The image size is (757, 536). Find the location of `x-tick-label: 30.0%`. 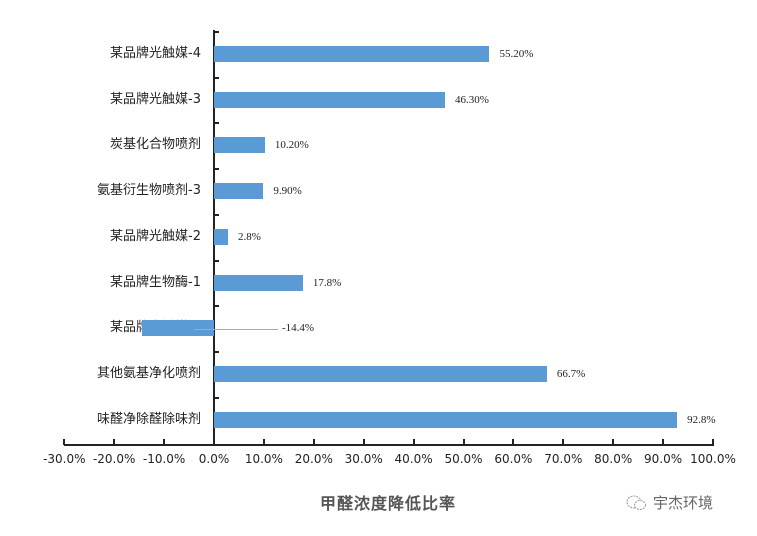

x-tick-label: 30.0% is located at coordinates (363, 459).